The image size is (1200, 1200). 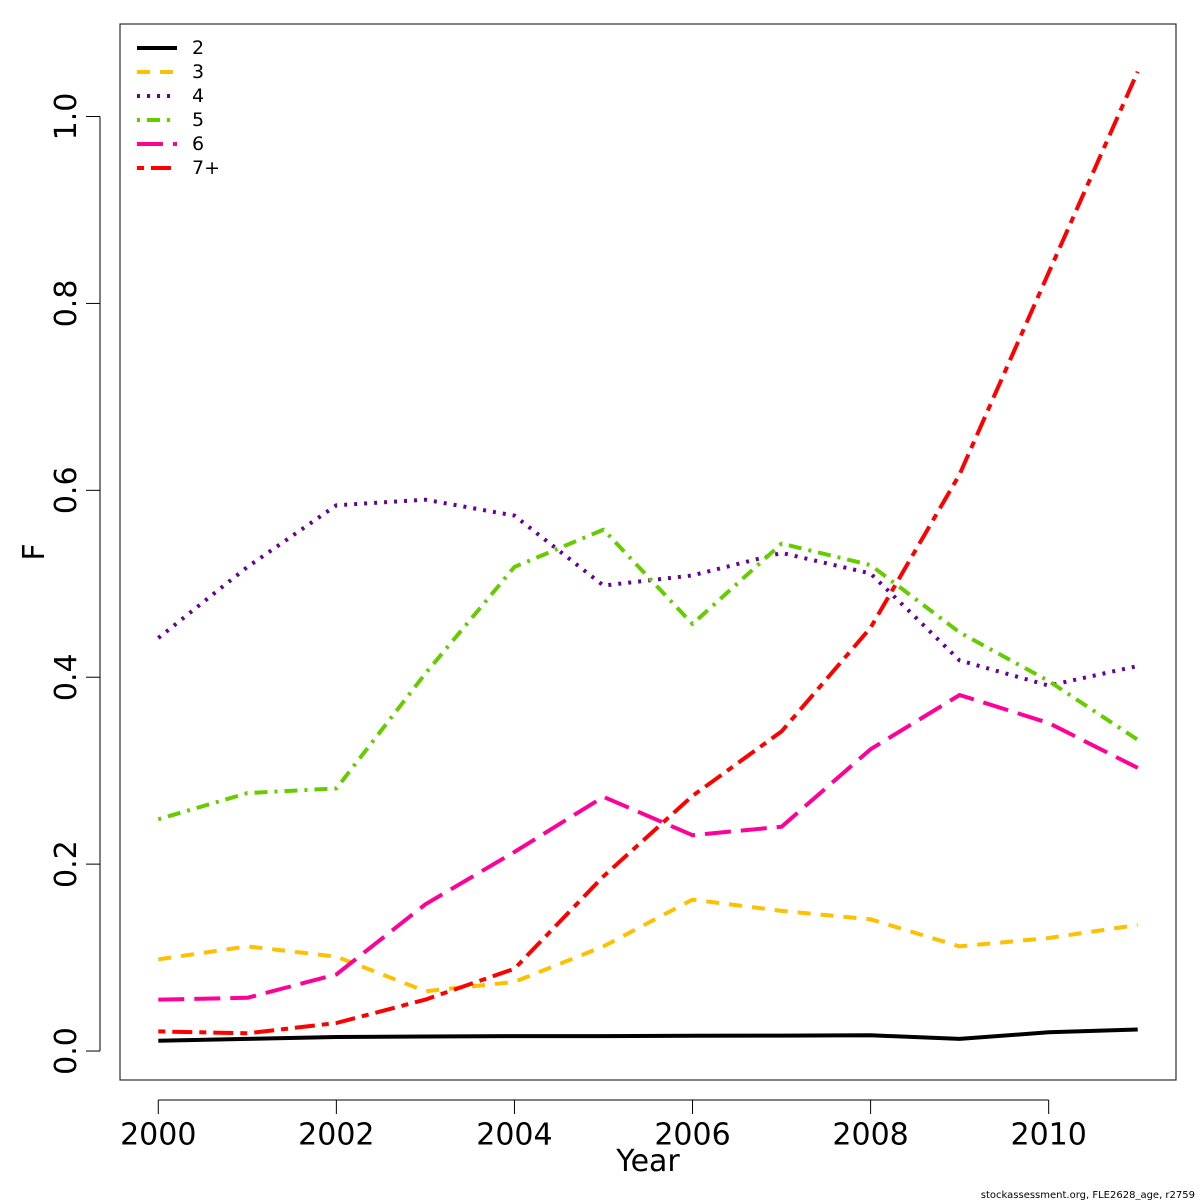 What do you see at coordinates (1088, 1195) in the screenshot?
I see `footer-credit: stockassessment.org, FLE2628_age, r2759` at bounding box center [1088, 1195].